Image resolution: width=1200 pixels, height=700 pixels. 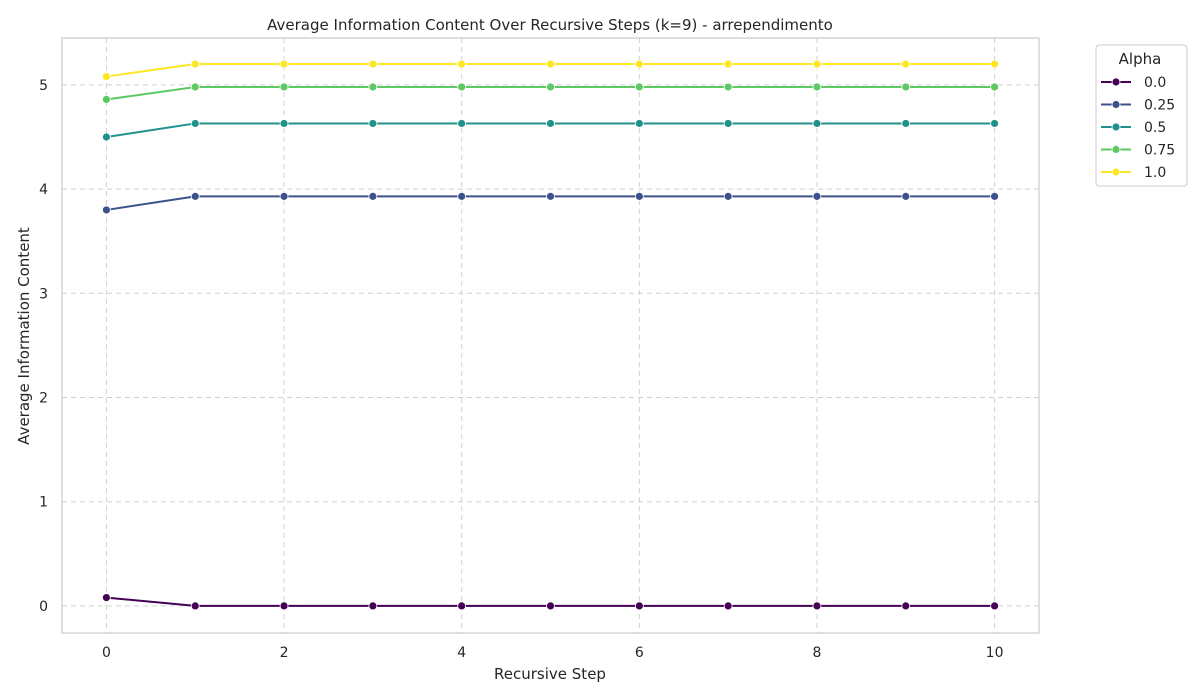 What do you see at coordinates (1155, 83) in the screenshot?
I see `legend-label: 0.0` at bounding box center [1155, 83].